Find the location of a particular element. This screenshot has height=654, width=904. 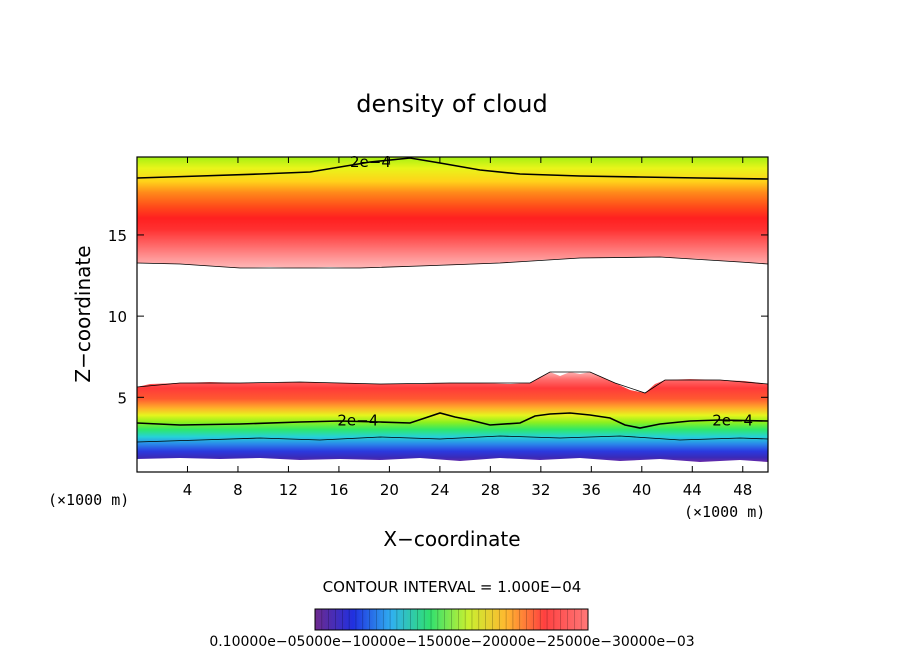

contour-line-lower is located at coordinates (452, 420).